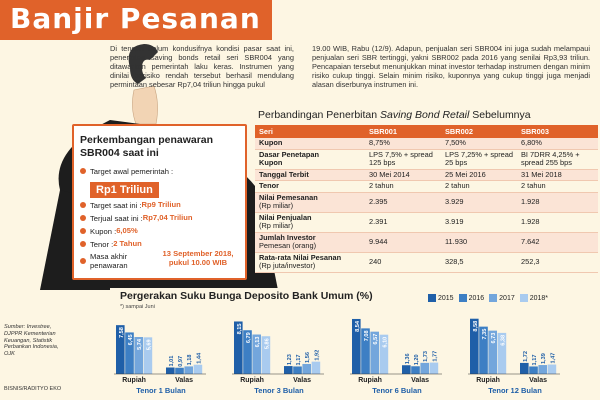 The width and height of the screenshot is (600, 400). I want to click on table-cell: LPS 7,5% + spread 125 bps, so click(403, 159).